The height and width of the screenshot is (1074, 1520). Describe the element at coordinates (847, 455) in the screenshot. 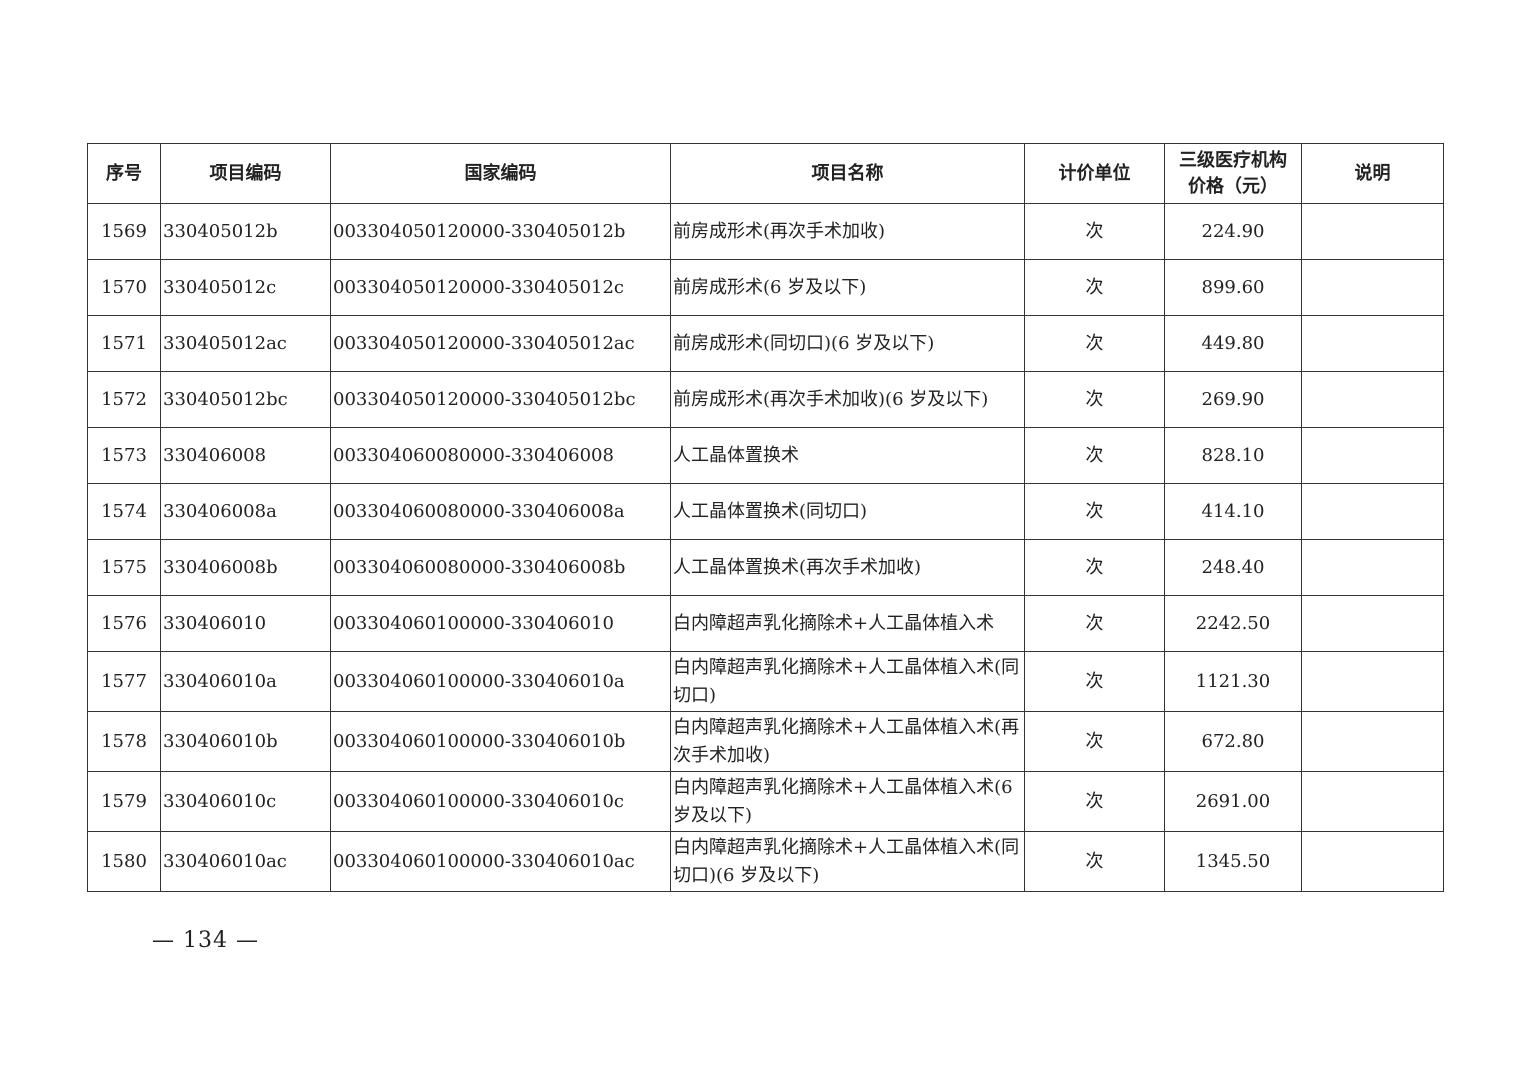

I see `cell-item-name: 人工晶体置换术` at that location.